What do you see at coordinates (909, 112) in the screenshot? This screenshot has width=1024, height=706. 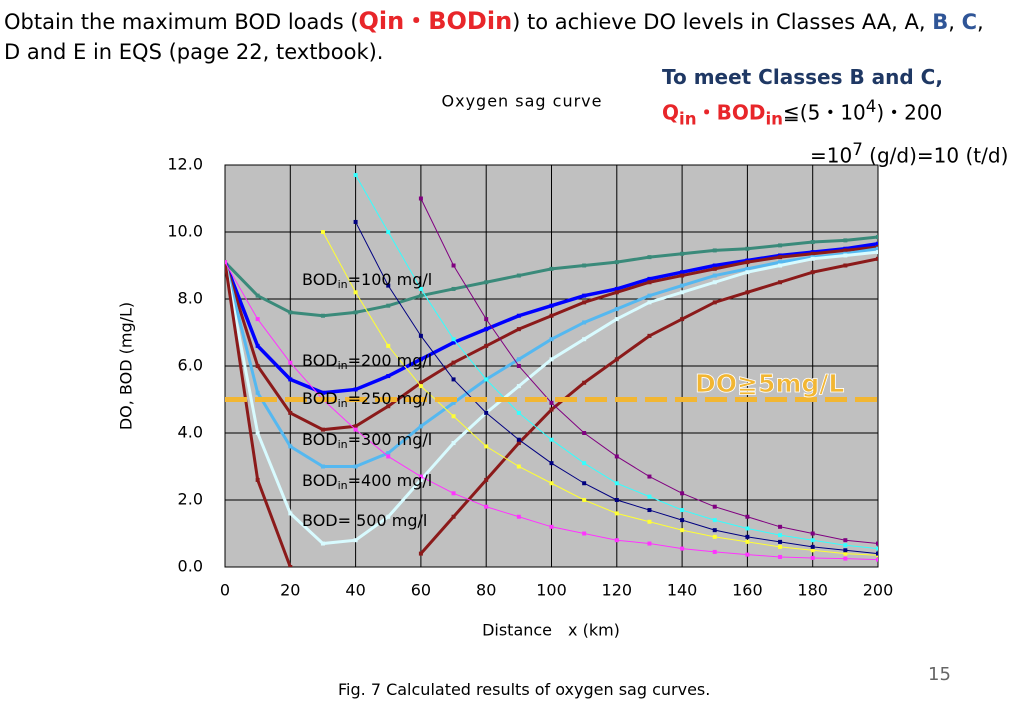 I see `text: )・200` at bounding box center [909, 112].